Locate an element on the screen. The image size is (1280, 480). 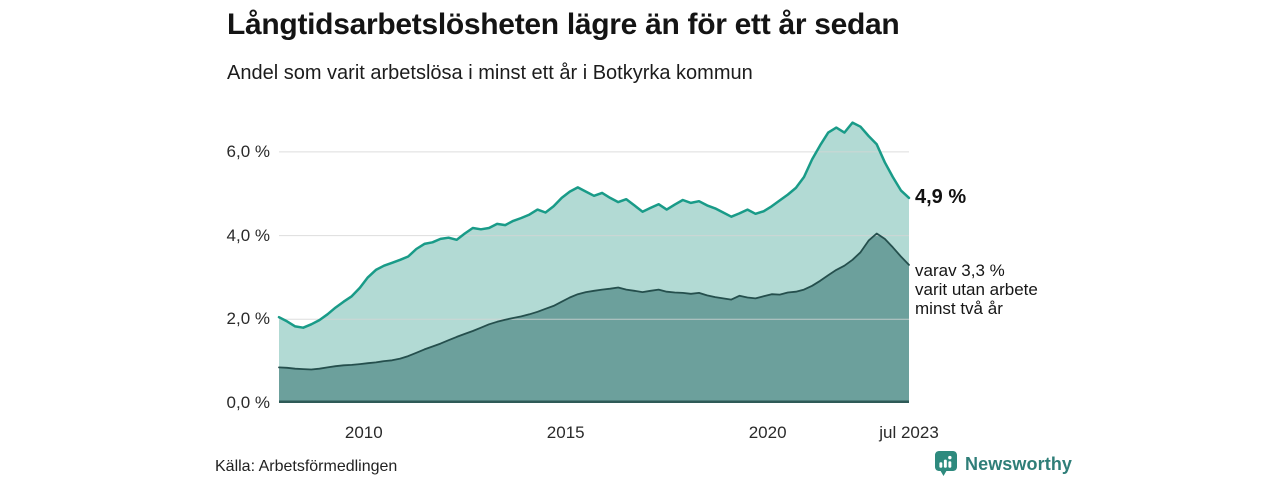
annotation-line: varit utan arbete is located at coordinates (976, 289).